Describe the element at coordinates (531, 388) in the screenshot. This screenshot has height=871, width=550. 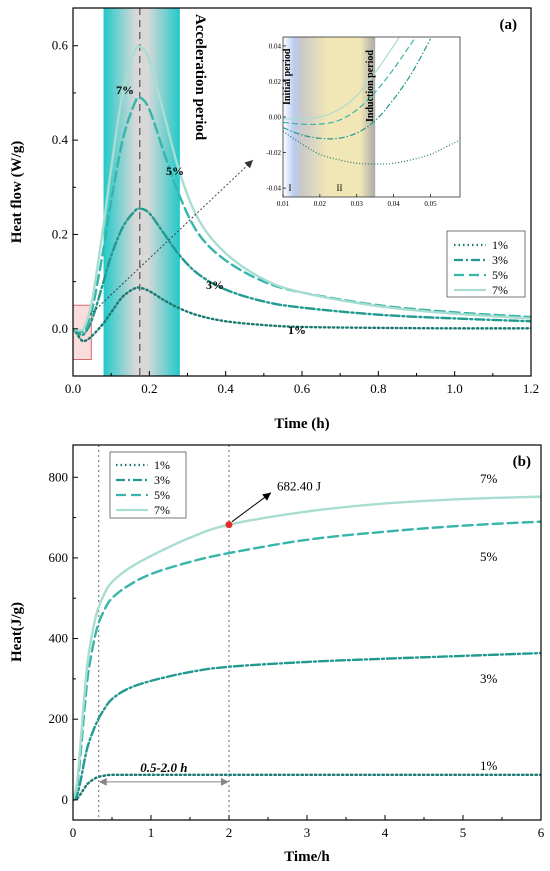
I see `x-tick-label-a: 1.2` at that location.